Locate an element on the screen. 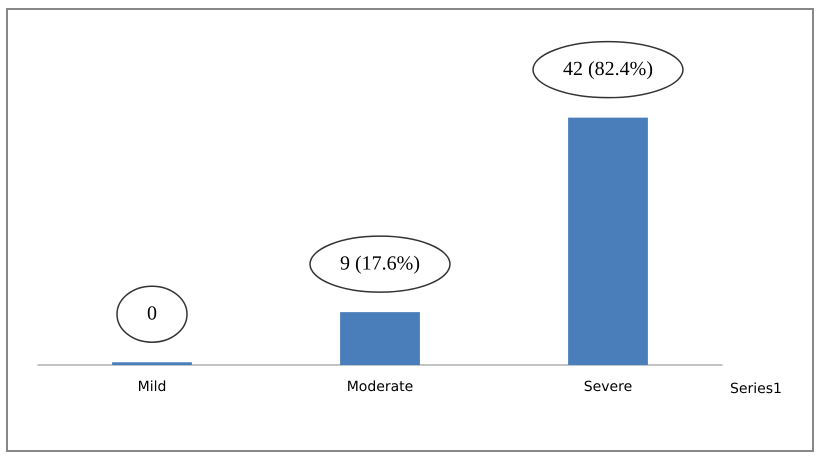 This screenshot has height=460, width=823. x-tick-label: Mild is located at coordinates (152, 387).